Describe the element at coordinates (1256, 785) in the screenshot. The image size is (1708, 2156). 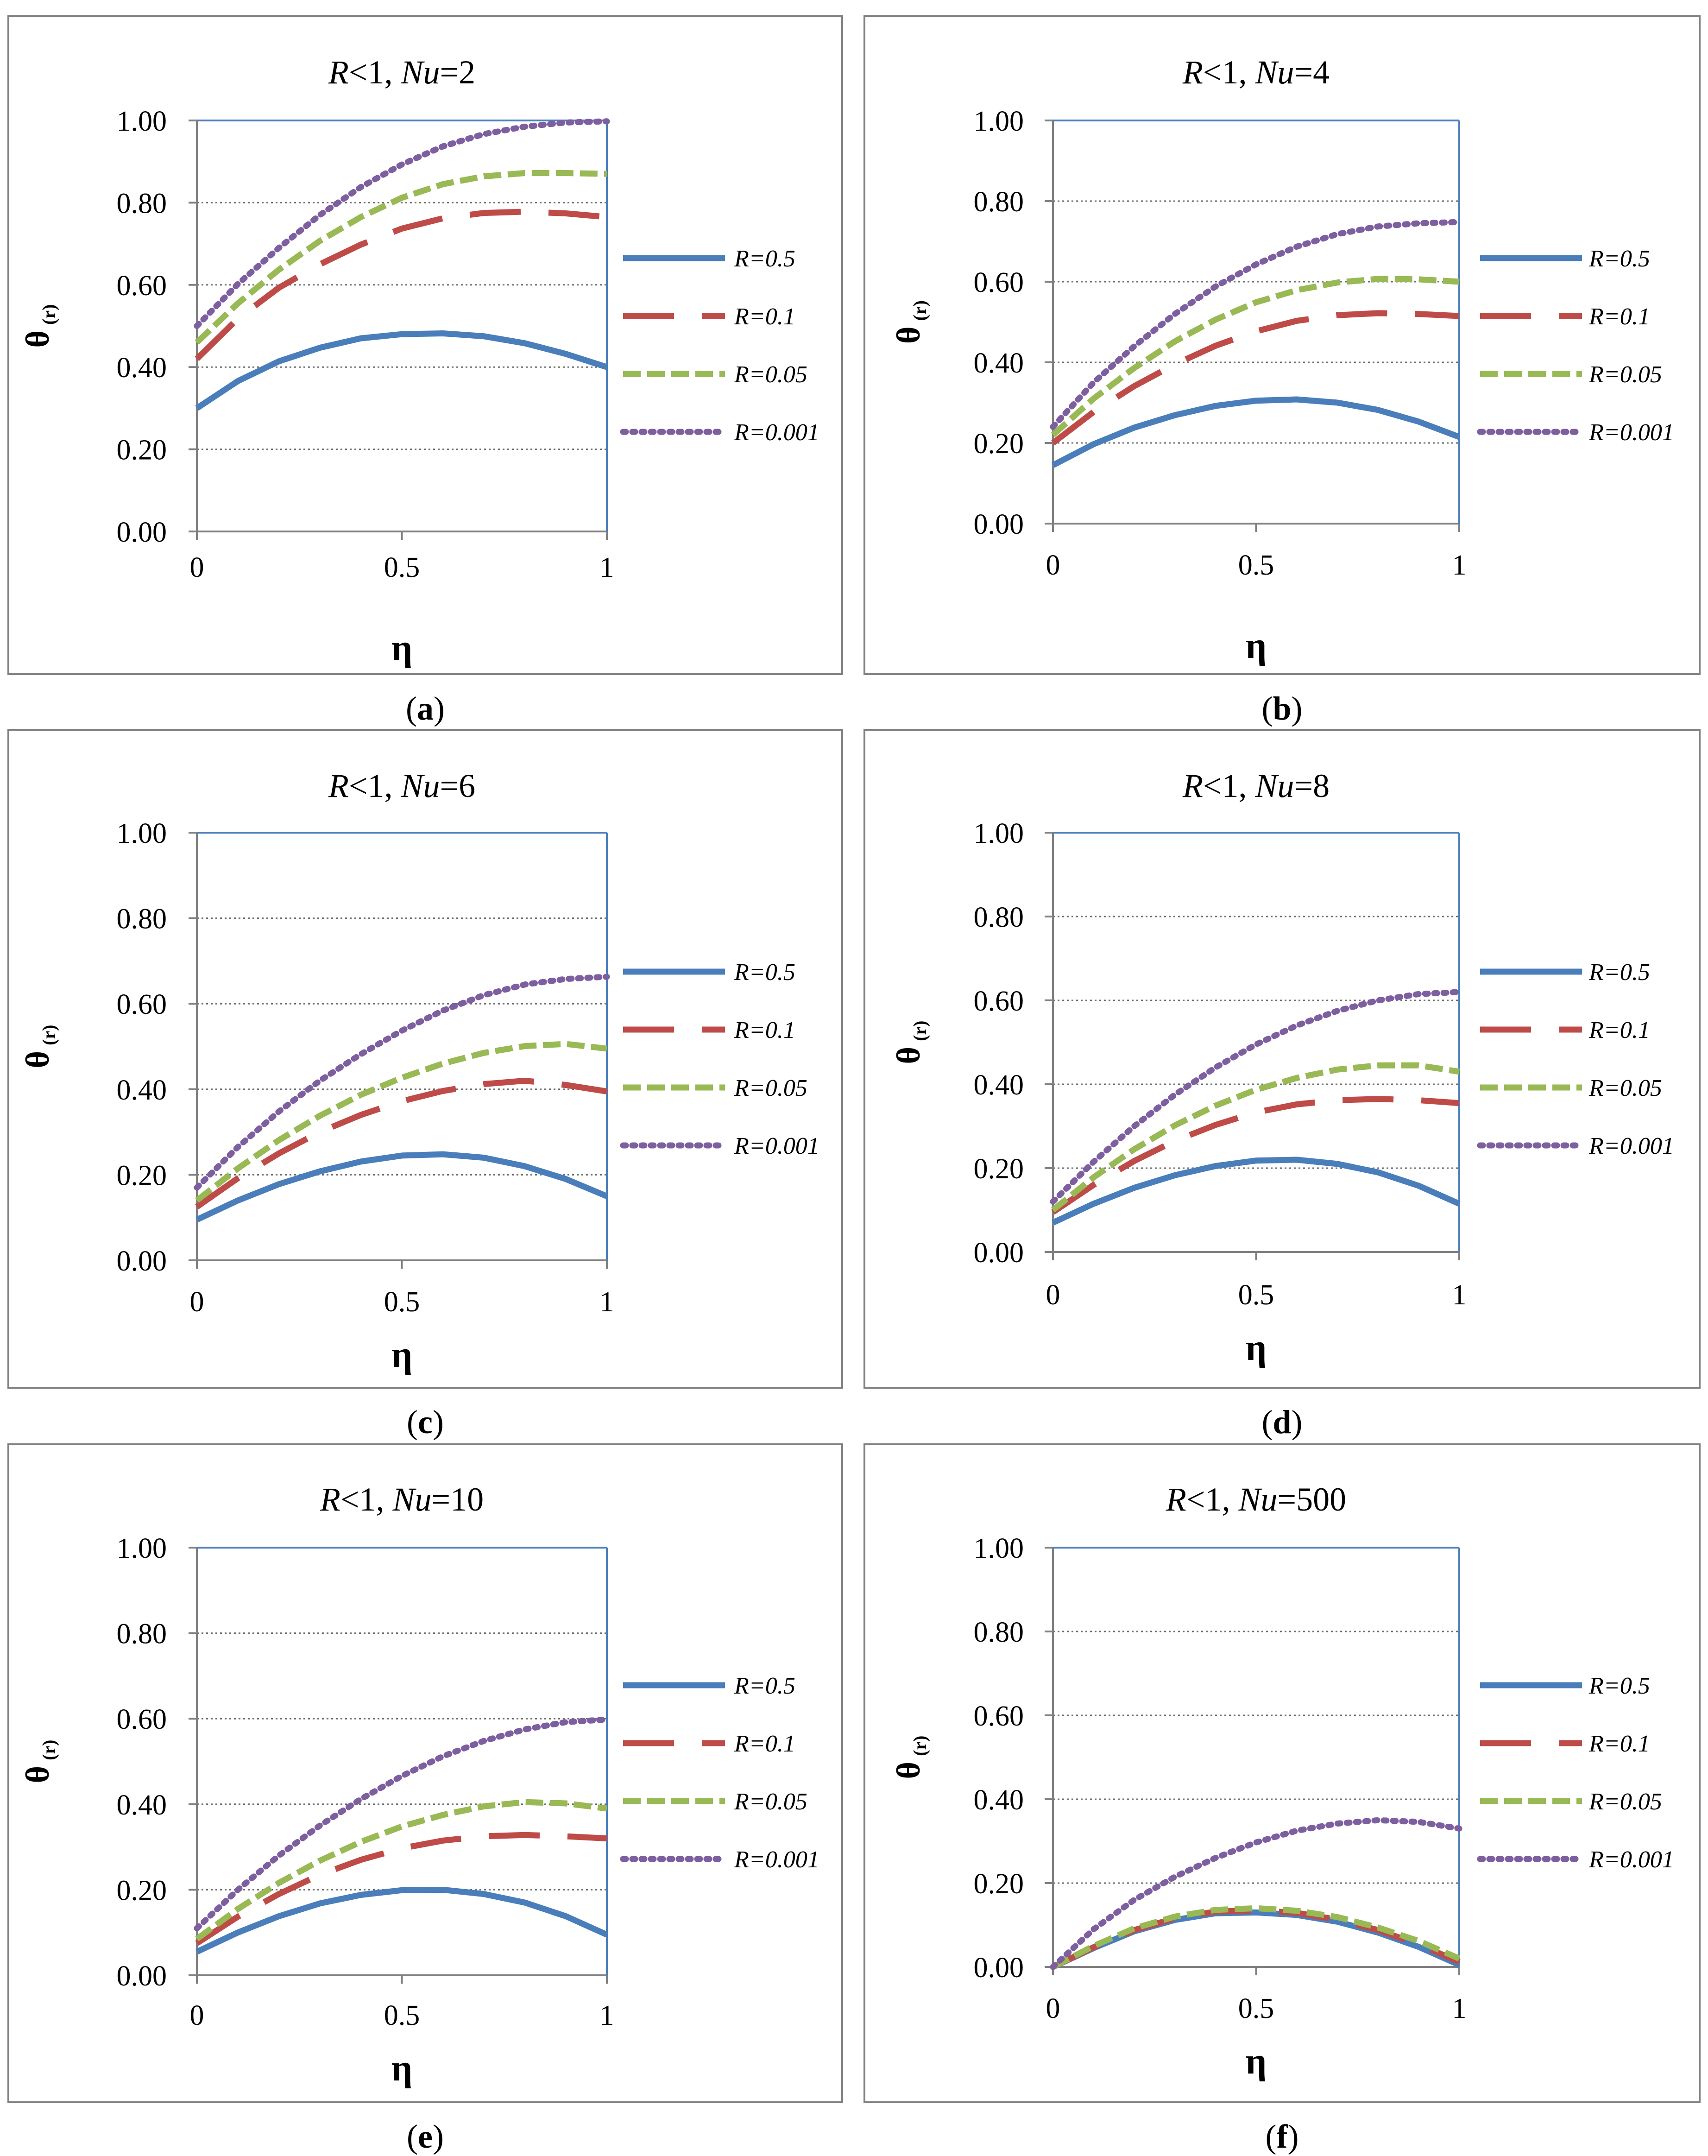
I see `chart-title: R<1, Nu=8` at that location.